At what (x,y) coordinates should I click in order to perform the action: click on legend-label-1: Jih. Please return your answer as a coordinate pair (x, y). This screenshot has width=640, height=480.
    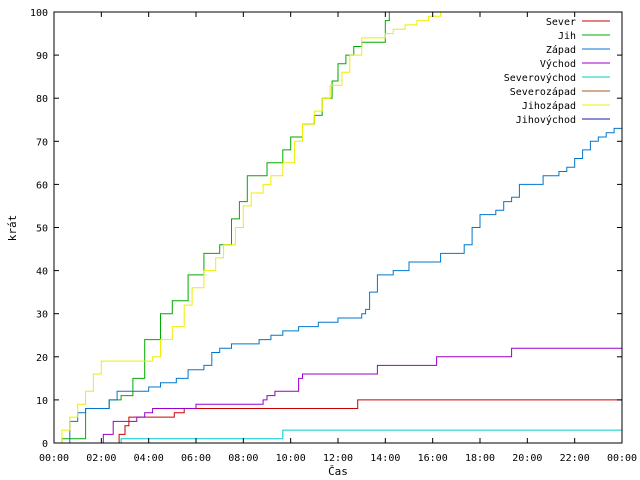
    Looking at the image, I should click on (567, 36).